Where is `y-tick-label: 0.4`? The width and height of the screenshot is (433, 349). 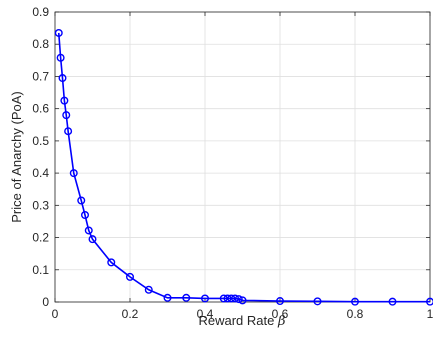 y-tick-label: 0.4 is located at coordinates (40, 173).